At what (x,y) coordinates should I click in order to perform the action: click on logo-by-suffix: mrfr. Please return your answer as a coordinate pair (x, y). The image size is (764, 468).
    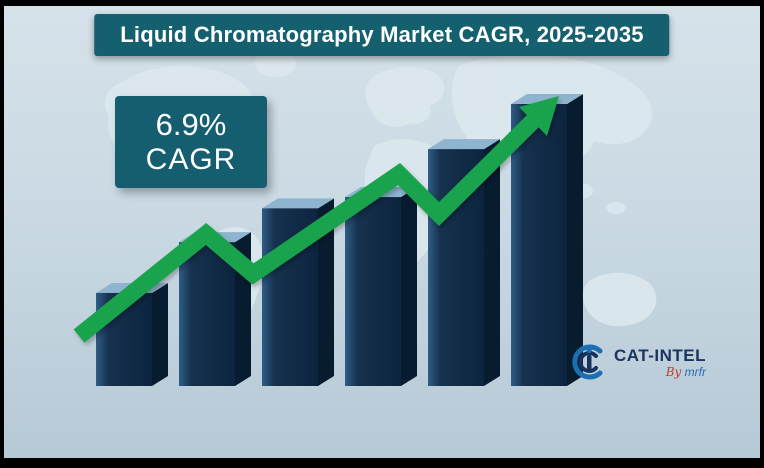
    Looking at the image, I should click on (695, 371).